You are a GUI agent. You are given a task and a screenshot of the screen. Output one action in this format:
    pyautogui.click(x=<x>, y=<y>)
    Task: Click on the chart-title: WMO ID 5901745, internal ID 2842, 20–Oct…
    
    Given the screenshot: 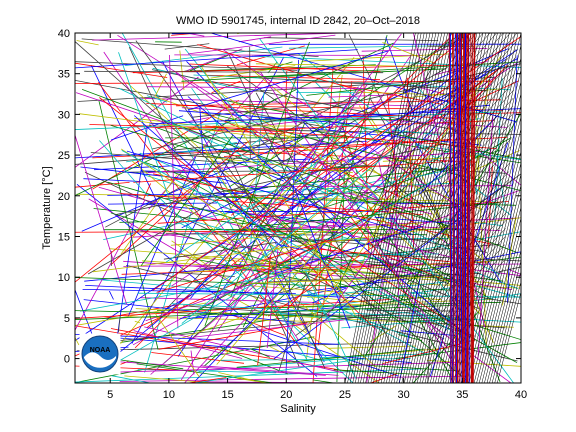 What is the action you would take?
    pyautogui.click(x=298, y=21)
    